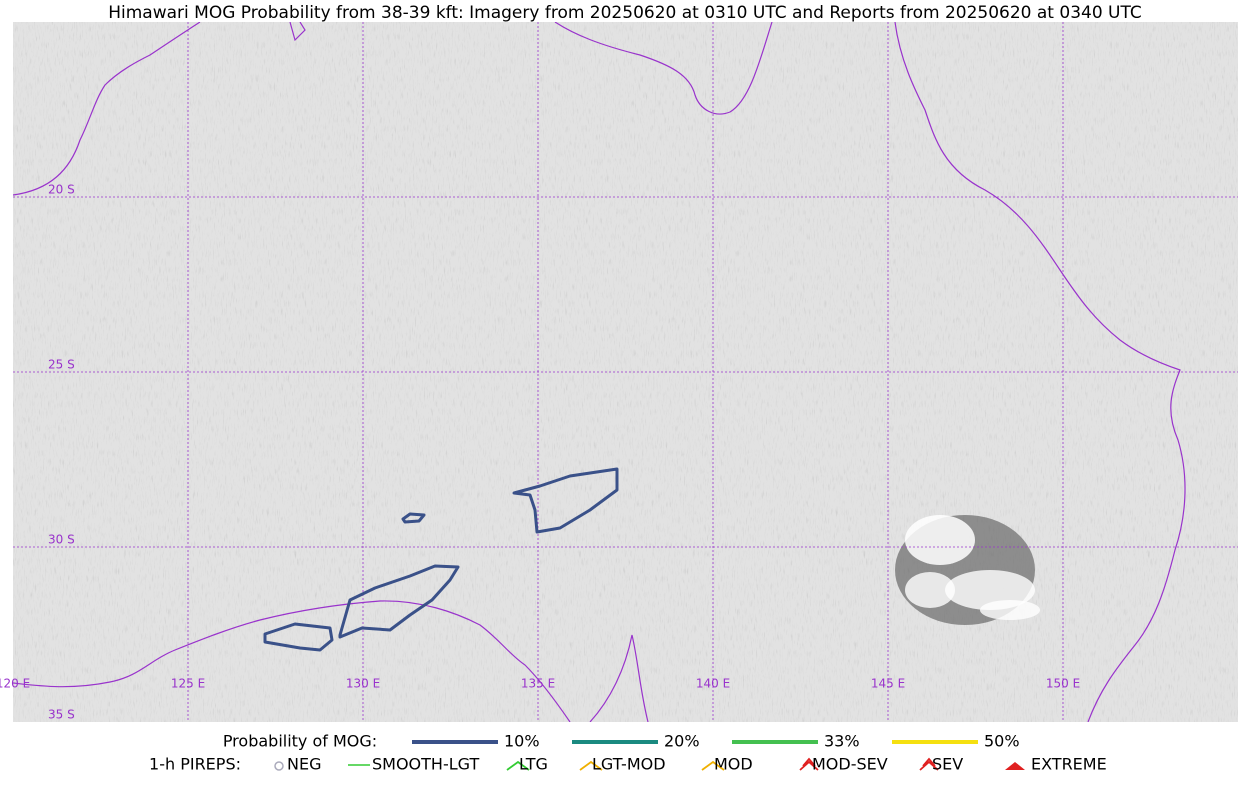 The image size is (1250, 786). I want to click on legend-label: 50%, so click(1002, 741).